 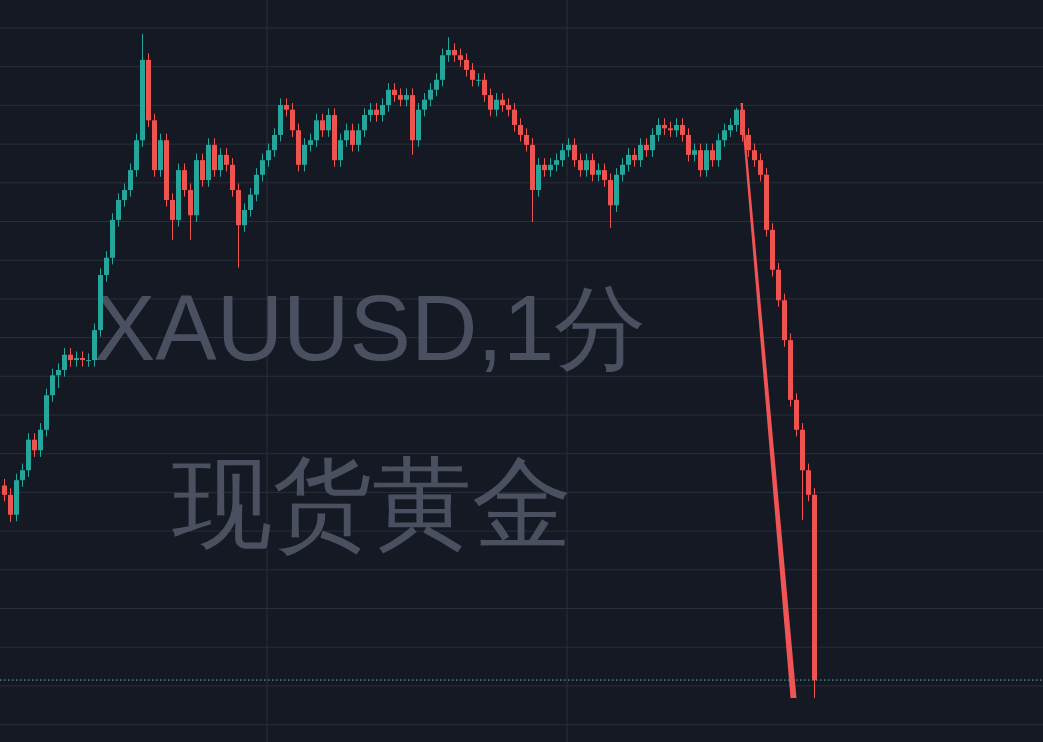 I want to click on text: 现货黄金, so click(x=372, y=503).